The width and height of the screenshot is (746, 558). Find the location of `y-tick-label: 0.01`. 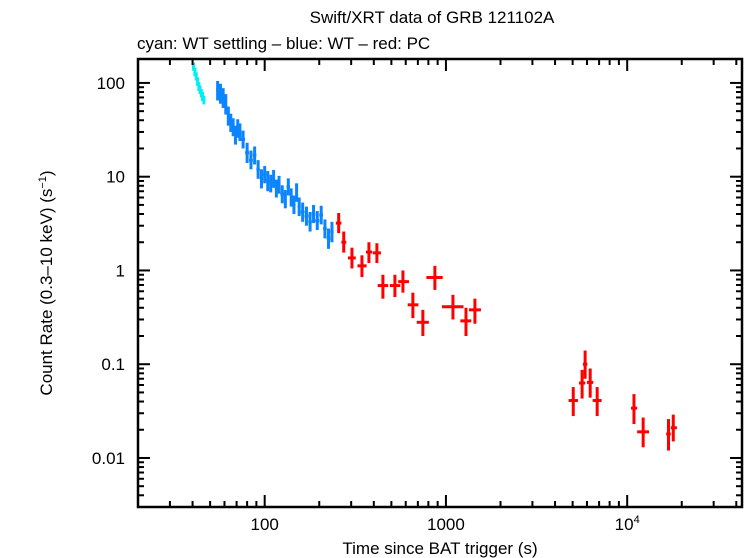

y-tick-label: 0.01 is located at coordinates (108, 458).